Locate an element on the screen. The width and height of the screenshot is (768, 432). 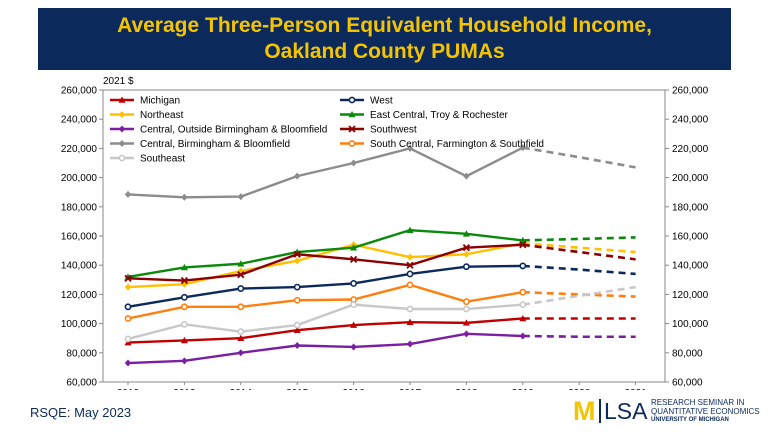
y-tick-label-right: 160,000 is located at coordinates (690, 237).